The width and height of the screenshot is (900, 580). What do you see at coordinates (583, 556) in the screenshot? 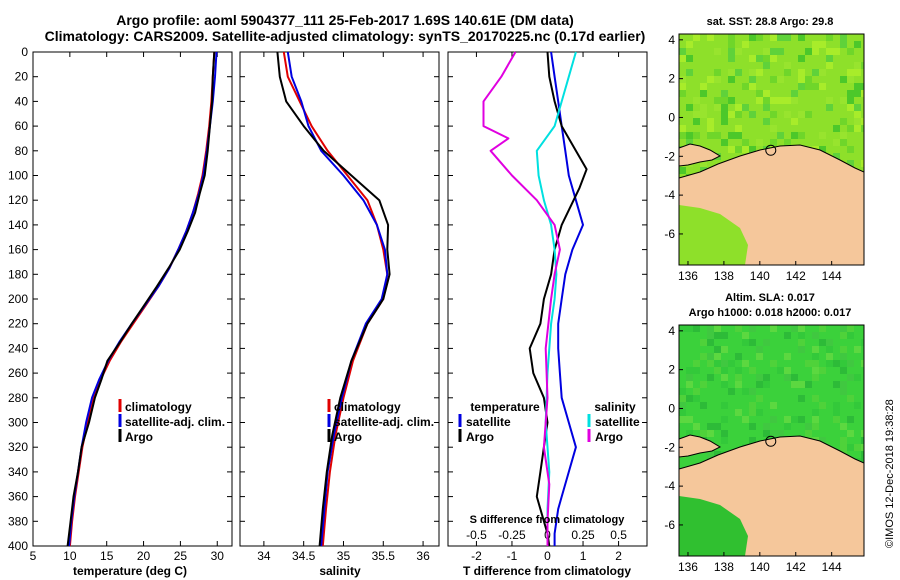
I see `x-tick-label: 1` at bounding box center [583, 556].